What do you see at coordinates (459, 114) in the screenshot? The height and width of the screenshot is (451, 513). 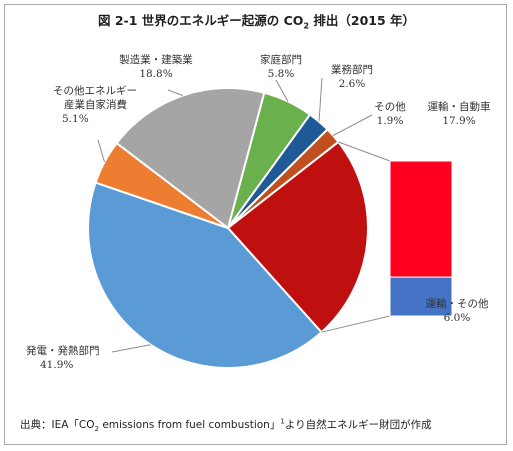 I see `label-transport-auto: 運輸・自動車 17.9%` at bounding box center [459, 114].